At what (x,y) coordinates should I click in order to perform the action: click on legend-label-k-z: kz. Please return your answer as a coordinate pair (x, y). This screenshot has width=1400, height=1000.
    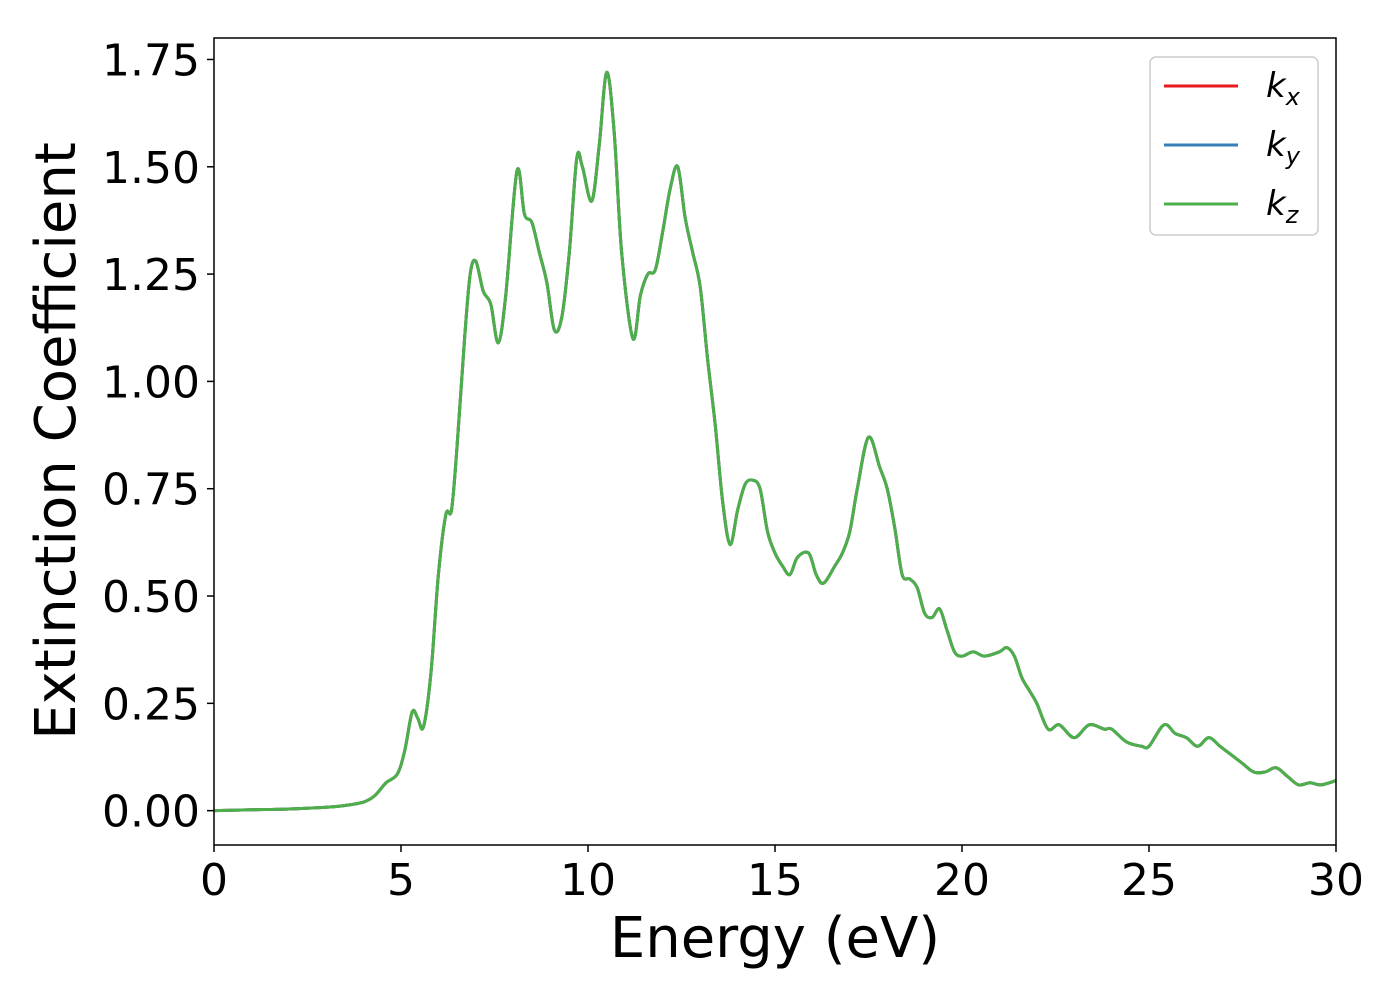
    Looking at the image, I should click on (1283, 206).